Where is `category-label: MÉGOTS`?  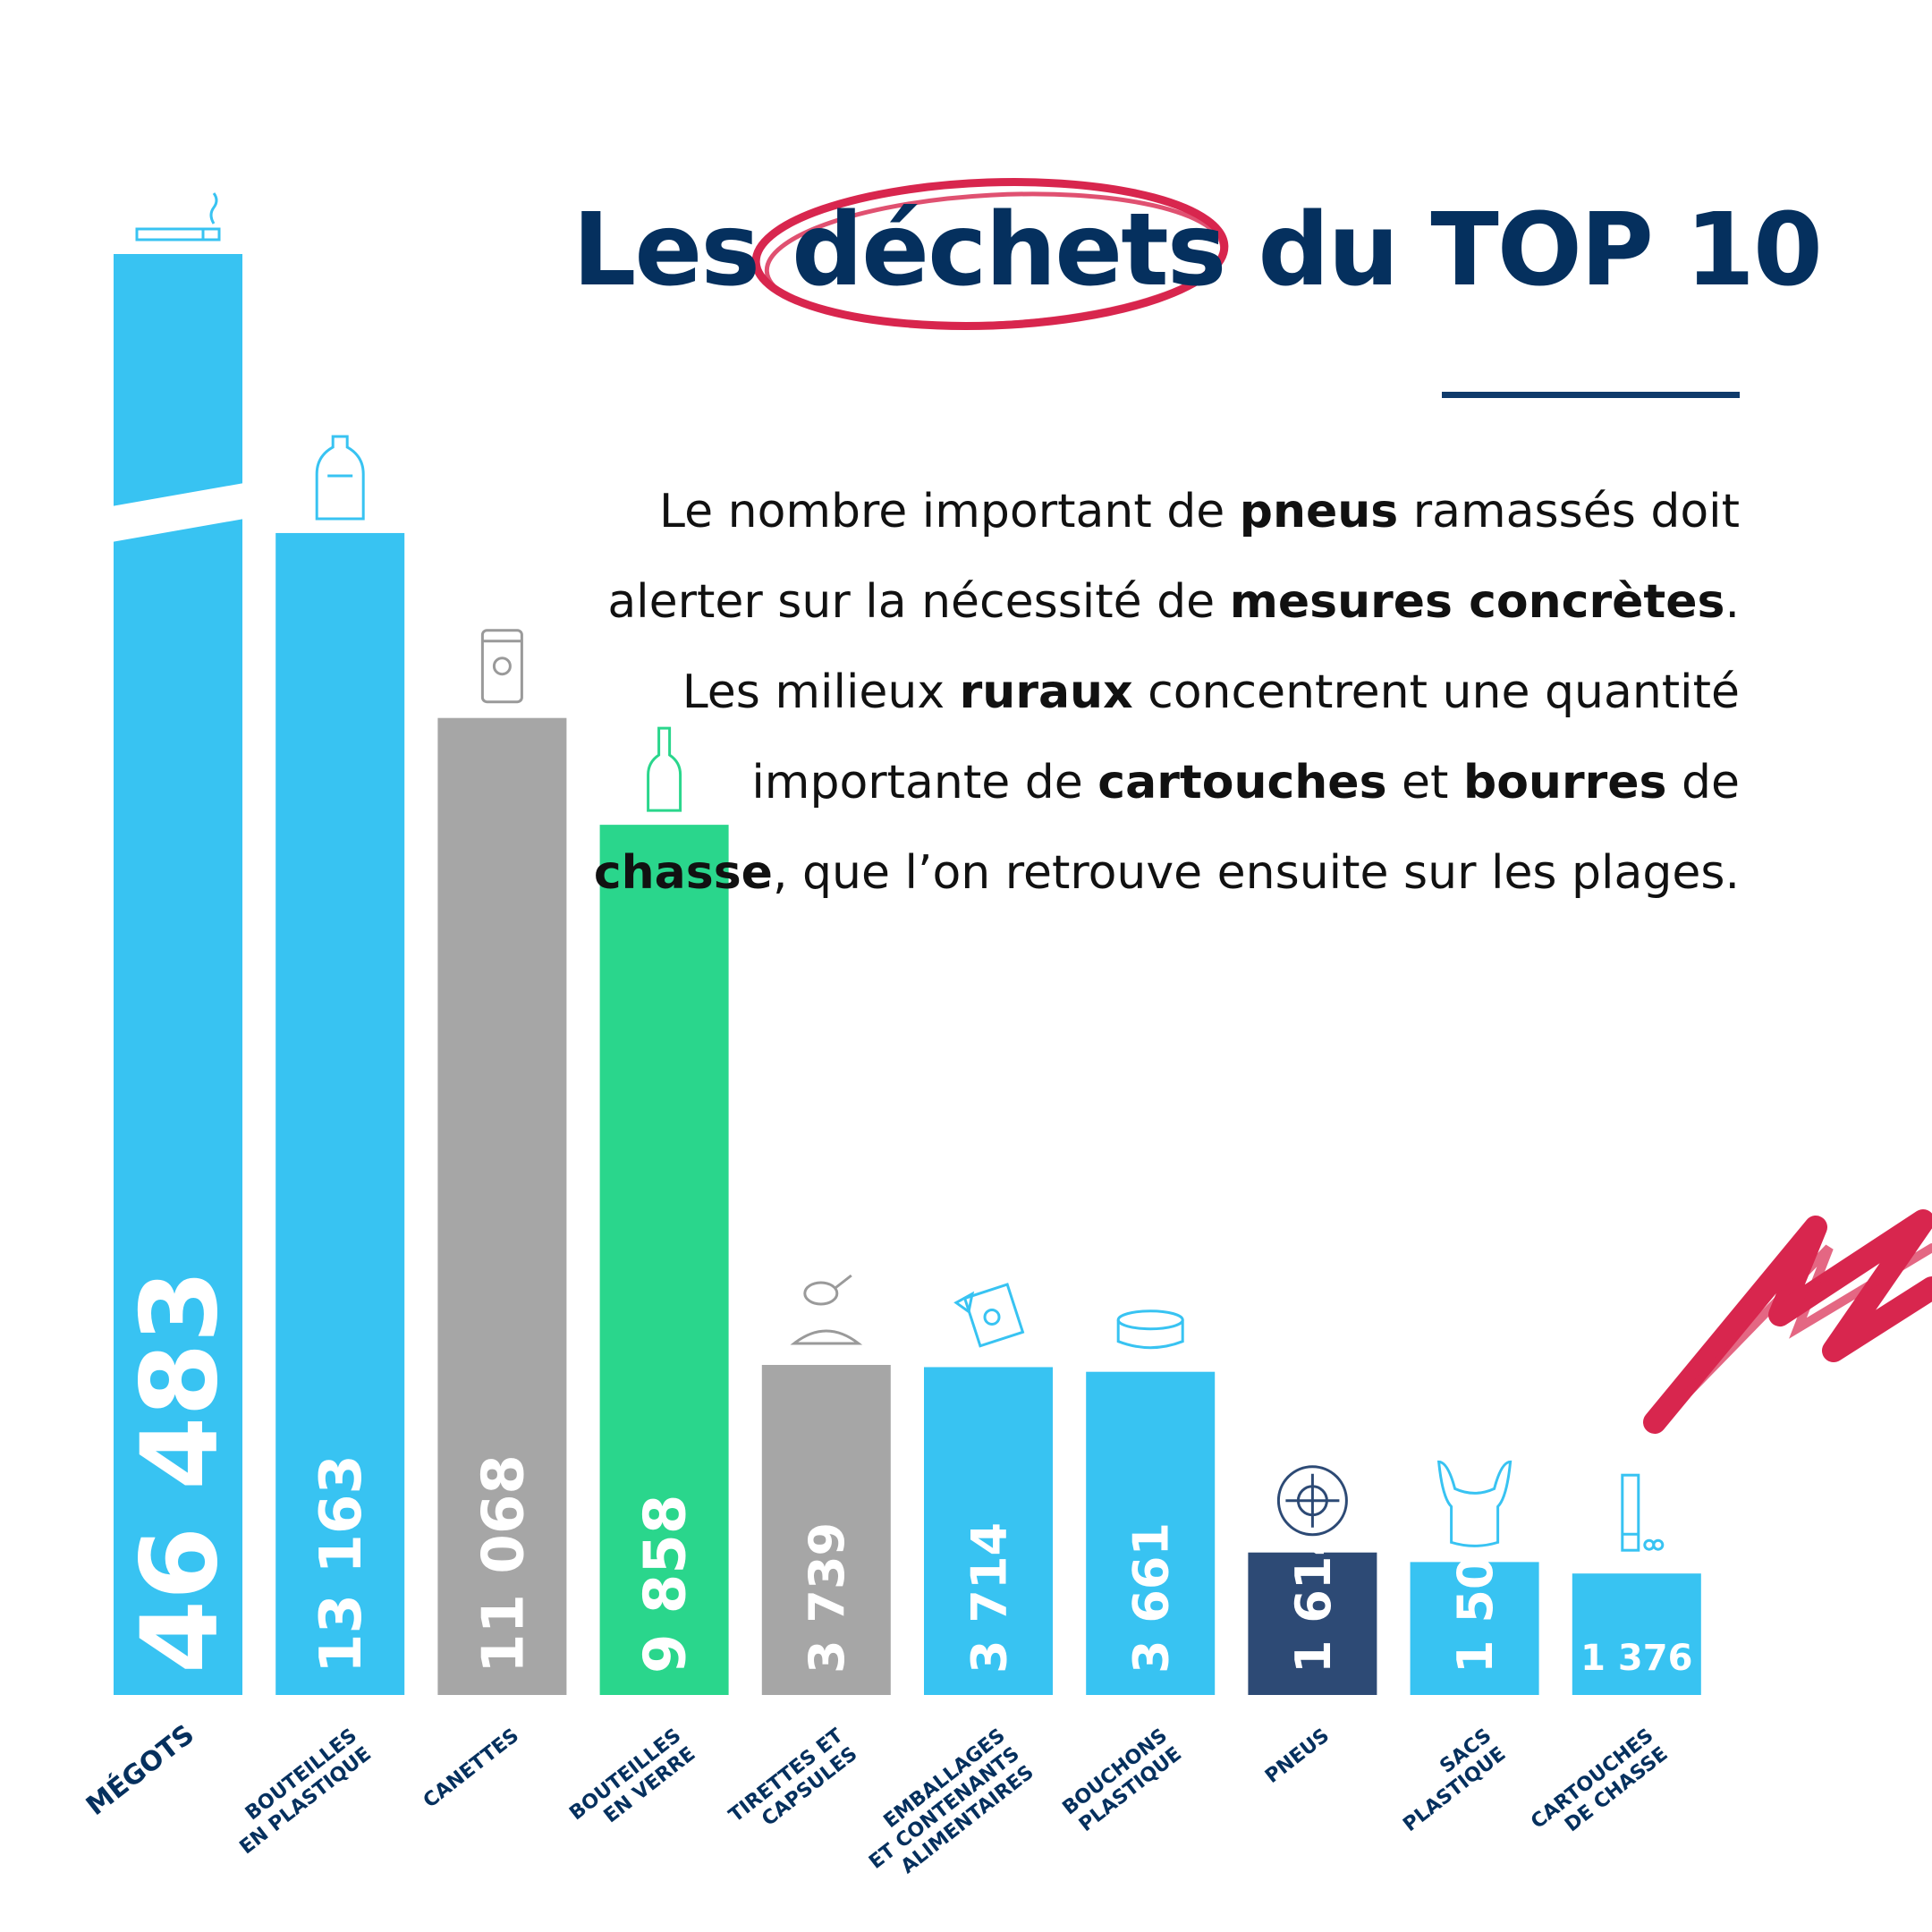 category-label: MÉGOTS is located at coordinates (139, 1770).